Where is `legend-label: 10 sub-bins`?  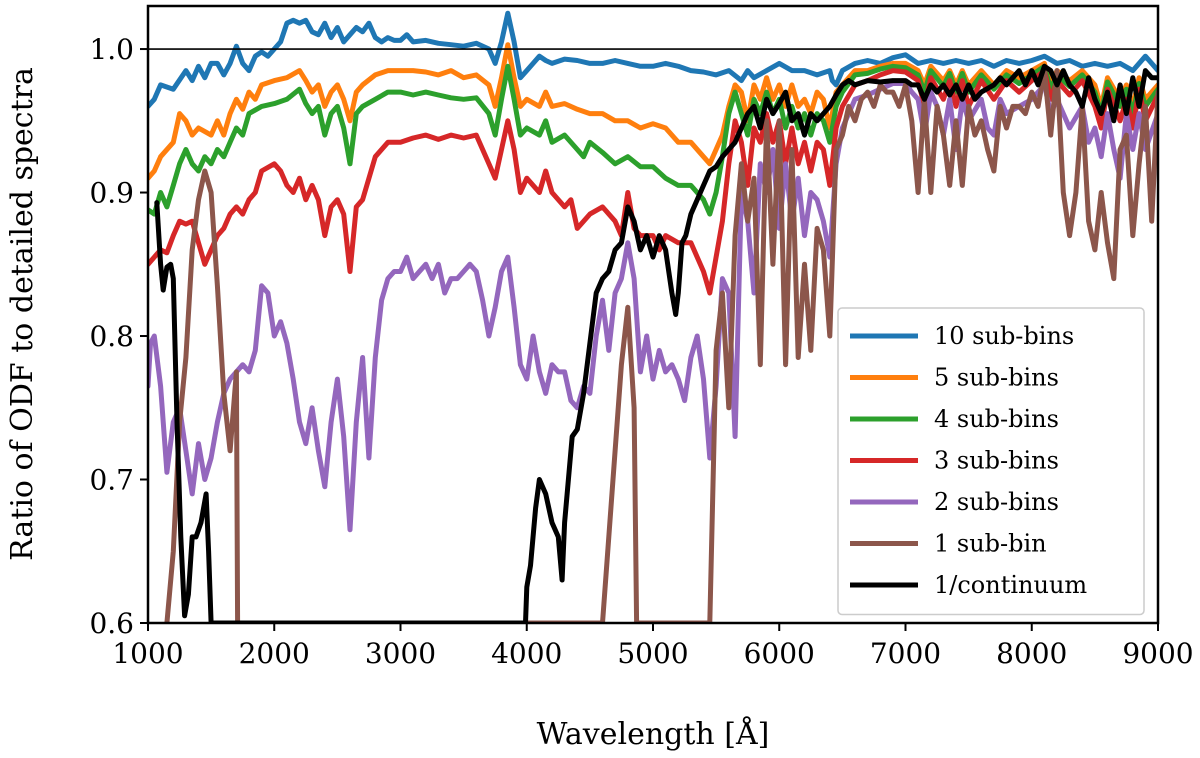
legend-label: 10 sub-bins is located at coordinates (1004, 336).